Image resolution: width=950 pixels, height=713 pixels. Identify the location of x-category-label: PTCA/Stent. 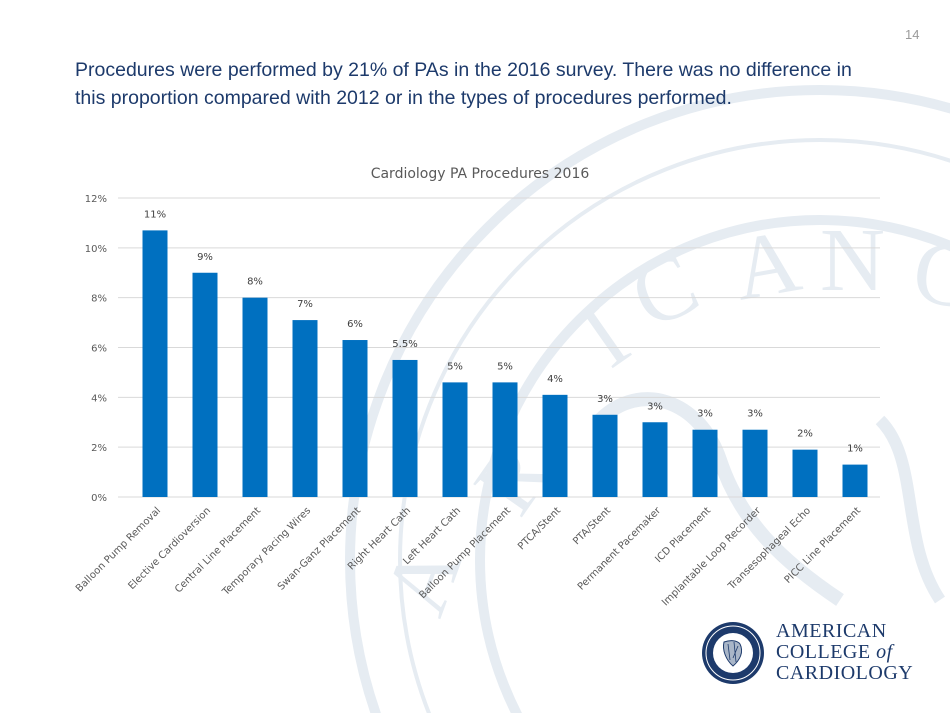
(539, 528).